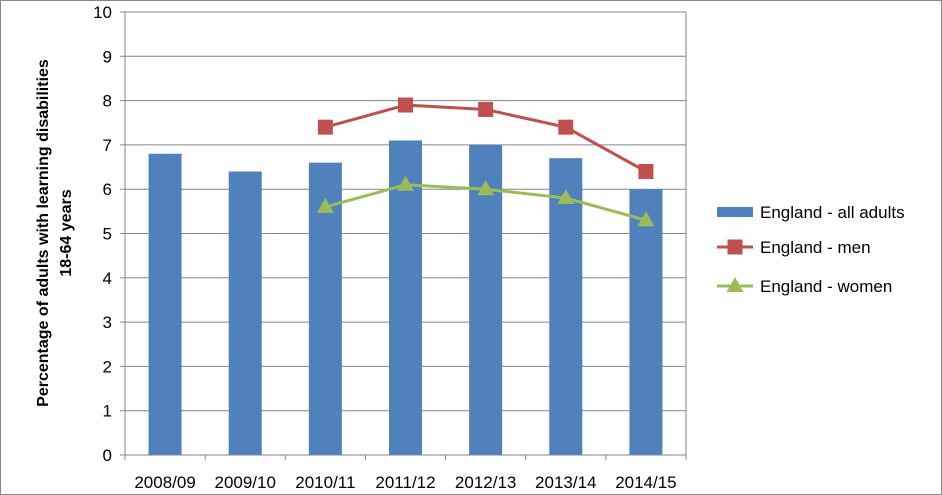 The width and height of the screenshot is (942, 495). Describe the element at coordinates (244, 482) in the screenshot. I see `x-tick-label: 2009/10` at that location.